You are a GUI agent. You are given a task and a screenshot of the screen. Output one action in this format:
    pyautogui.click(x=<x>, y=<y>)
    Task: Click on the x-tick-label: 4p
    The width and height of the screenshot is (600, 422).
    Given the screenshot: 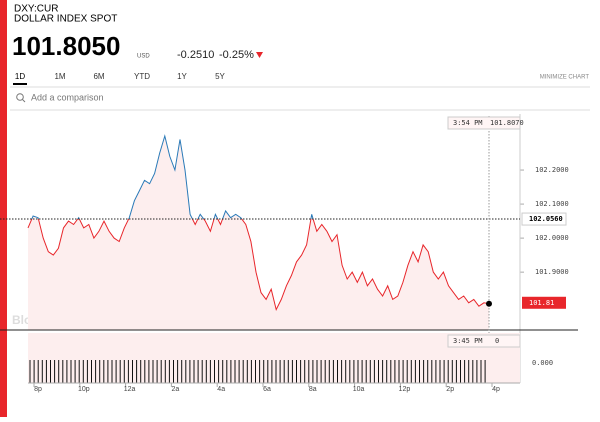 What is the action you would take?
    pyautogui.click(x=496, y=389)
    